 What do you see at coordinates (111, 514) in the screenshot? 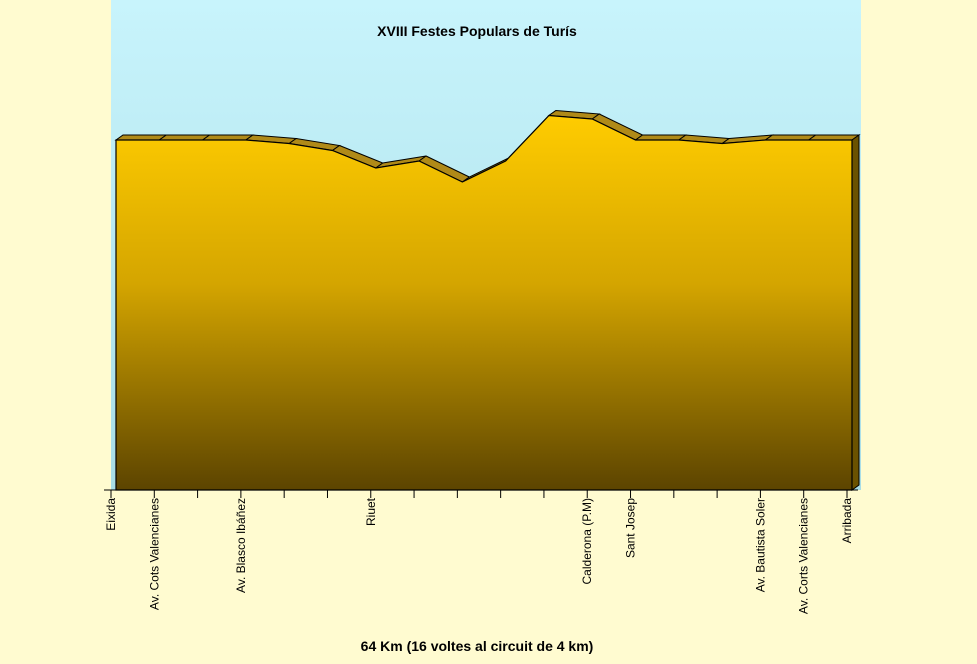
I see `x-tick-label: Eixida` at bounding box center [111, 514].